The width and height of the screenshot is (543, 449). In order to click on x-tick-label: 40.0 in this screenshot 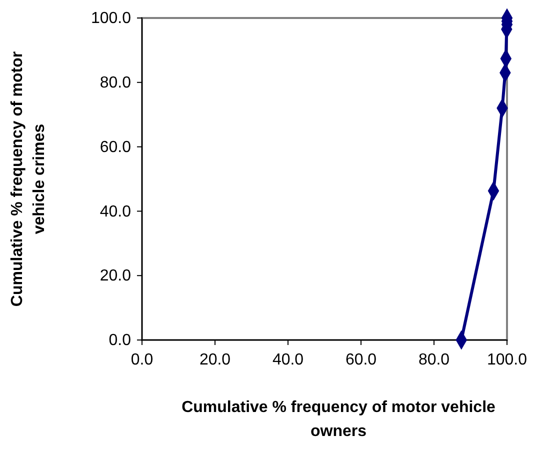, I will do `click(288, 359)`.